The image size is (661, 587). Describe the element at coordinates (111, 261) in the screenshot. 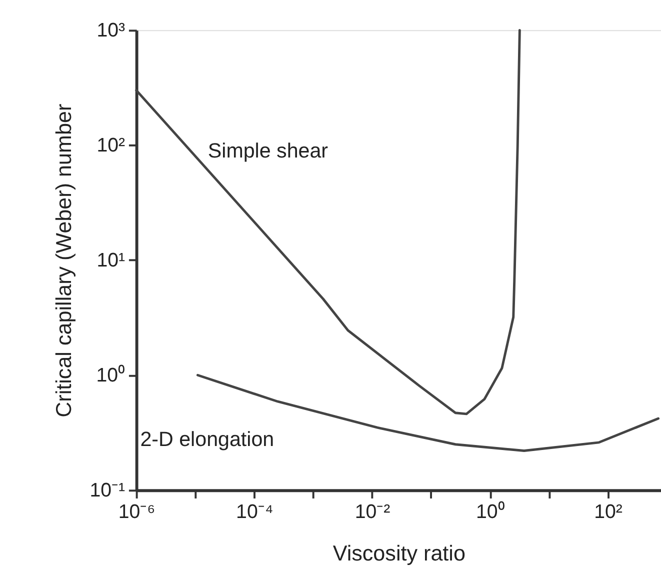

I see `y-tick-label: 10¹` at that location.